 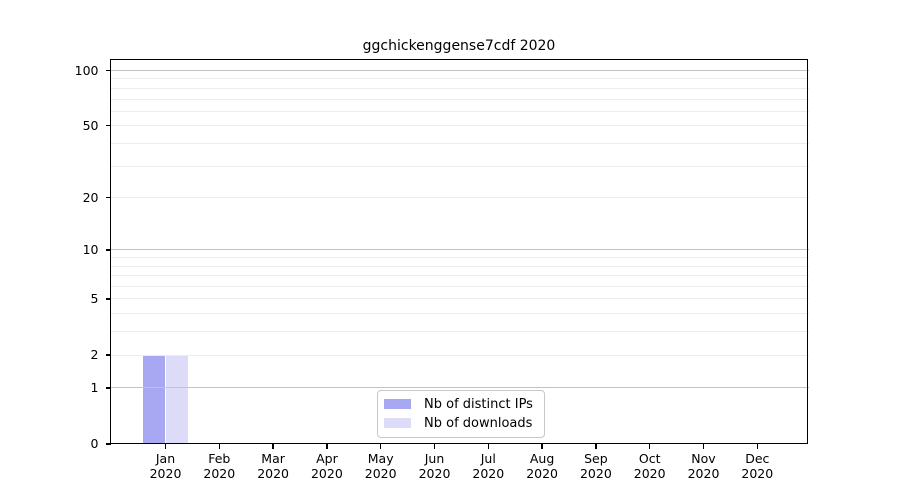 What do you see at coordinates (434, 458) in the screenshot?
I see `x-tick-label-line: Jun` at bounding box center [434, 458].